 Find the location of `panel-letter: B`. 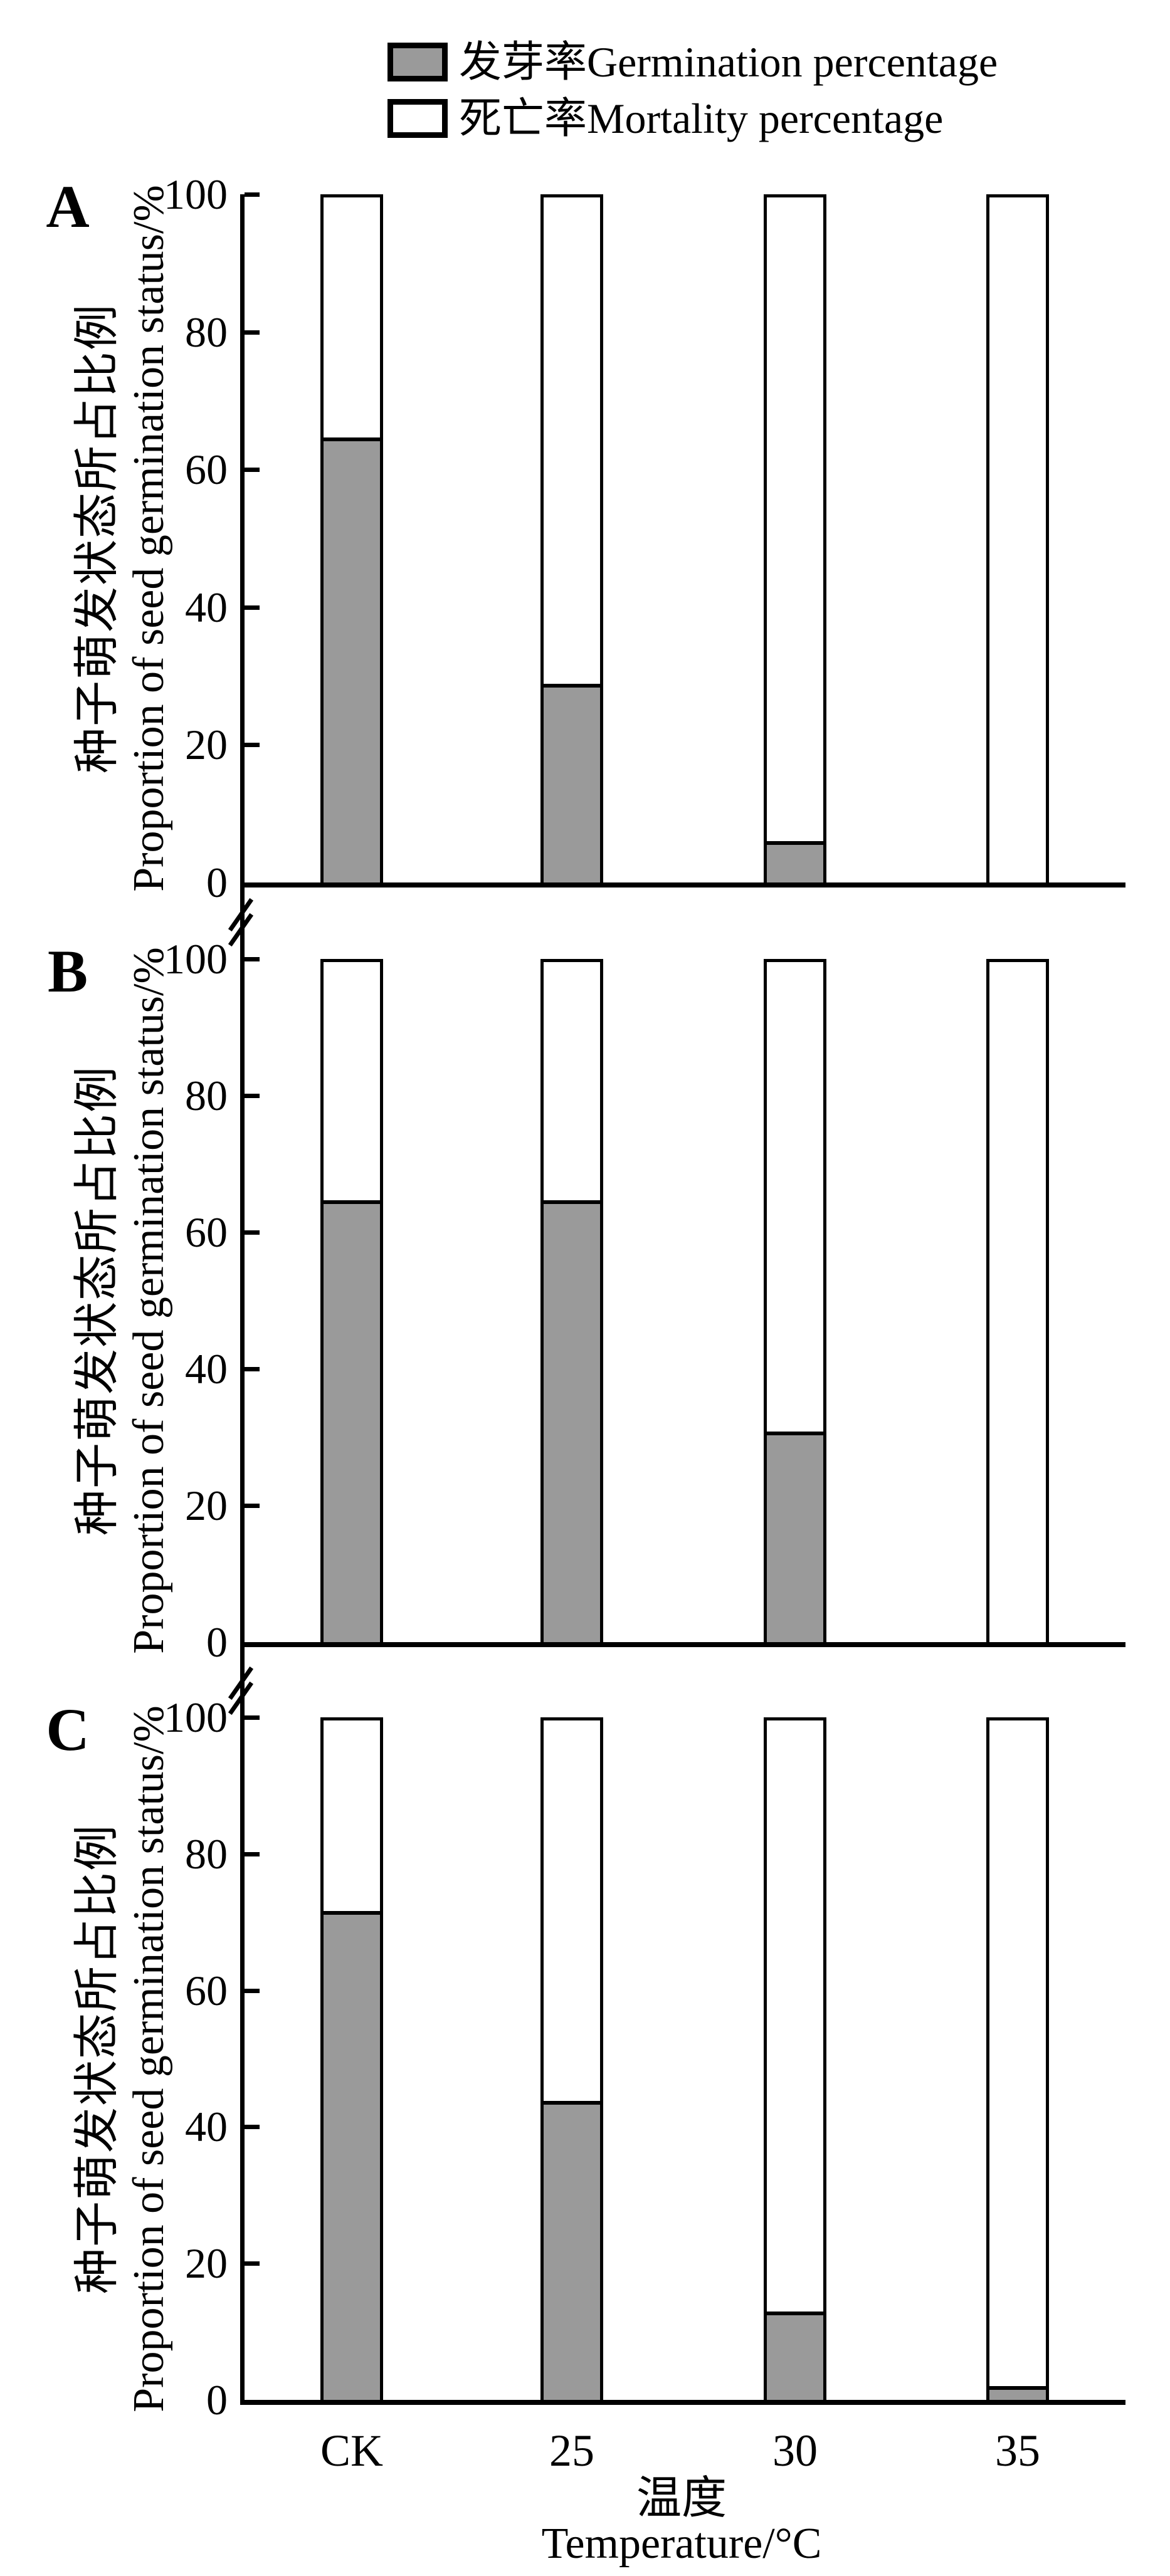

panel-letter: B is located at coordinates (67, 971).